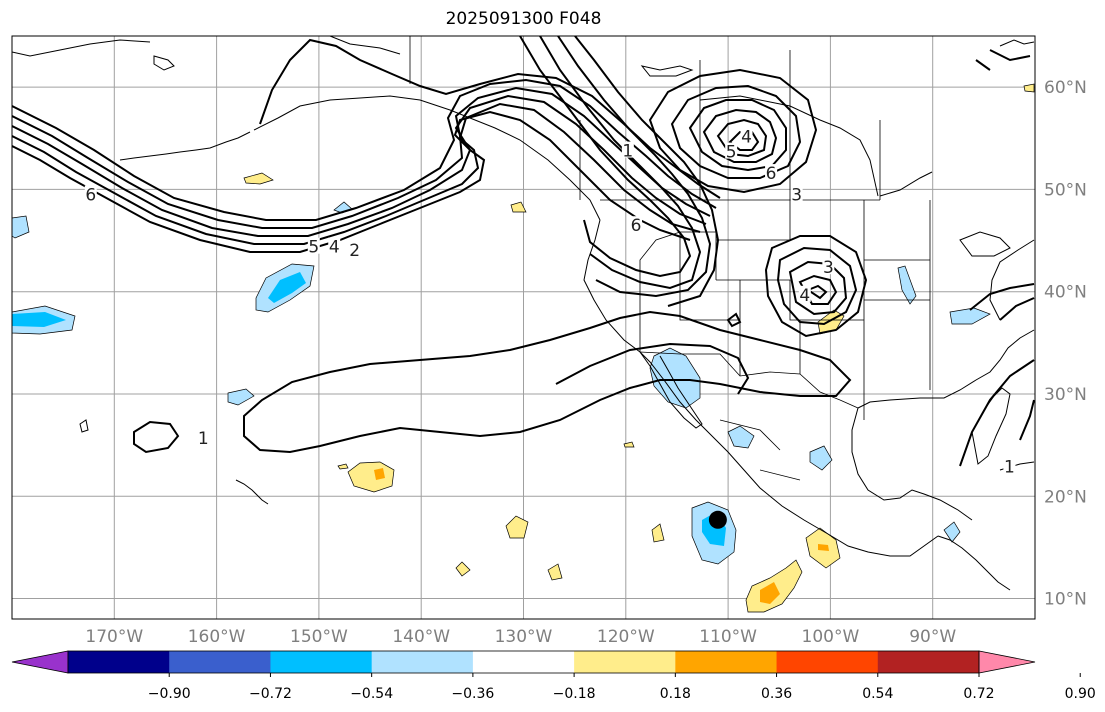 The height and width of the screenshot is (712, 1105). I want to click on contour-subtropic, so click(547, 382).